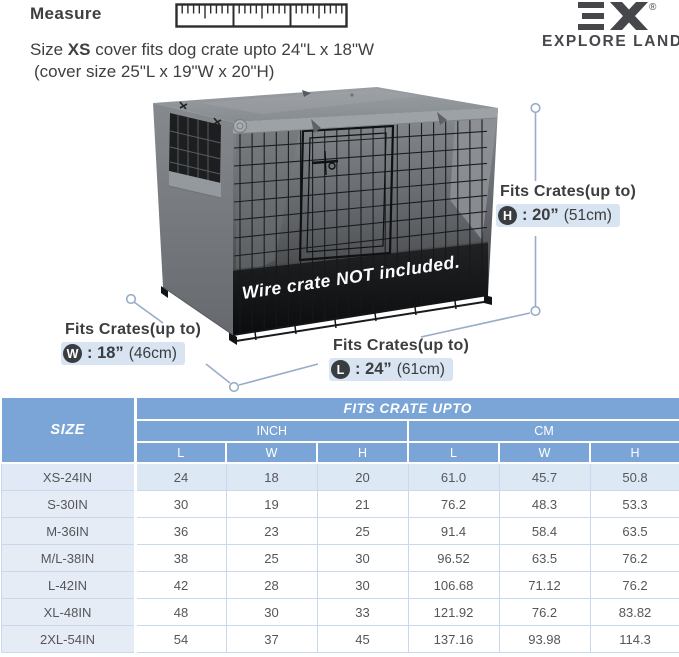 The image size is (679, 657). I want to click on col-header-l-inch: L, so click(180, 452).